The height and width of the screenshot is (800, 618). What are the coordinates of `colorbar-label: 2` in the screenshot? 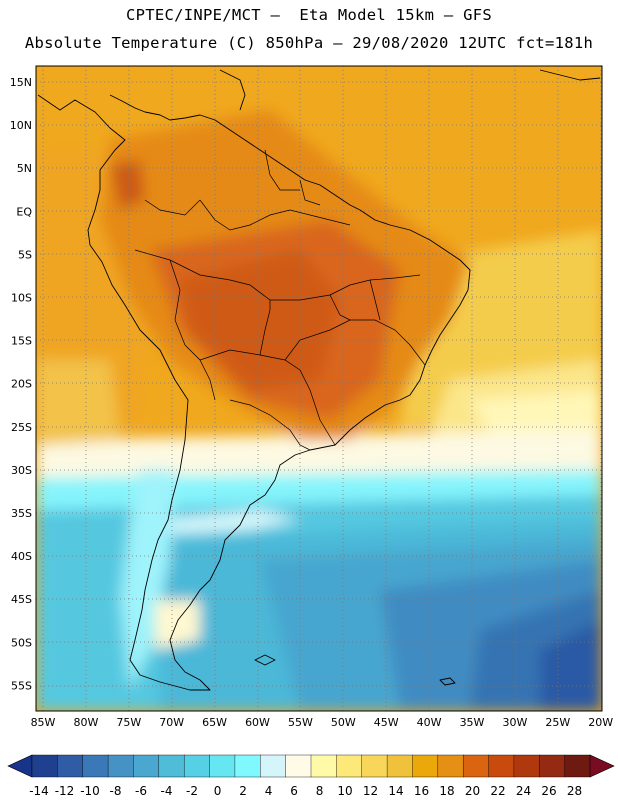 It's located at (243, 791).